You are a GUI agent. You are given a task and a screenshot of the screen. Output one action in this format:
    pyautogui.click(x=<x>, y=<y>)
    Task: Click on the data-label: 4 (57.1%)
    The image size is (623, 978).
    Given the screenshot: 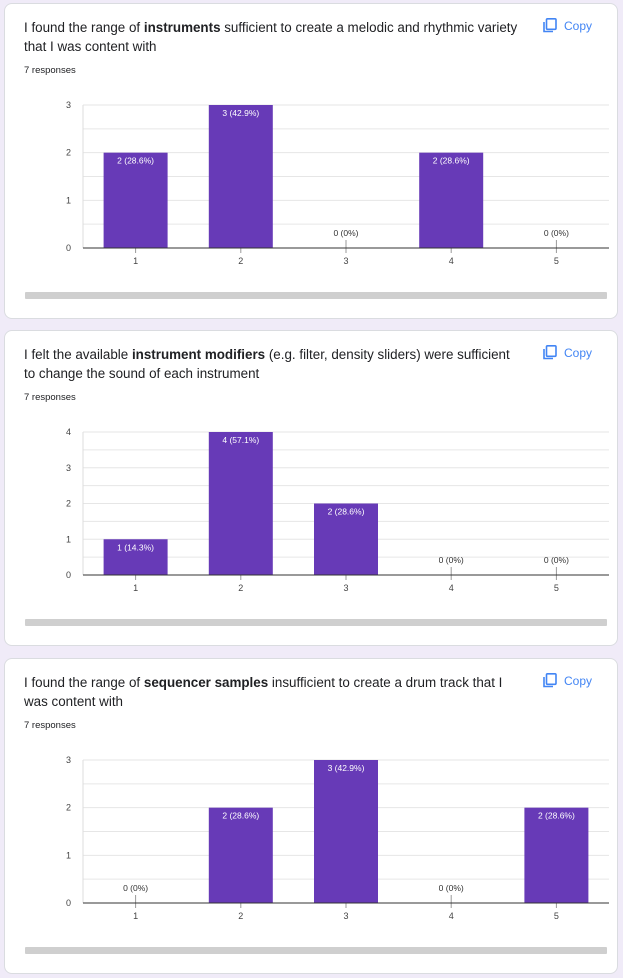 What is the action you would take?
    pyautogui.click(x=240, y=440)
    